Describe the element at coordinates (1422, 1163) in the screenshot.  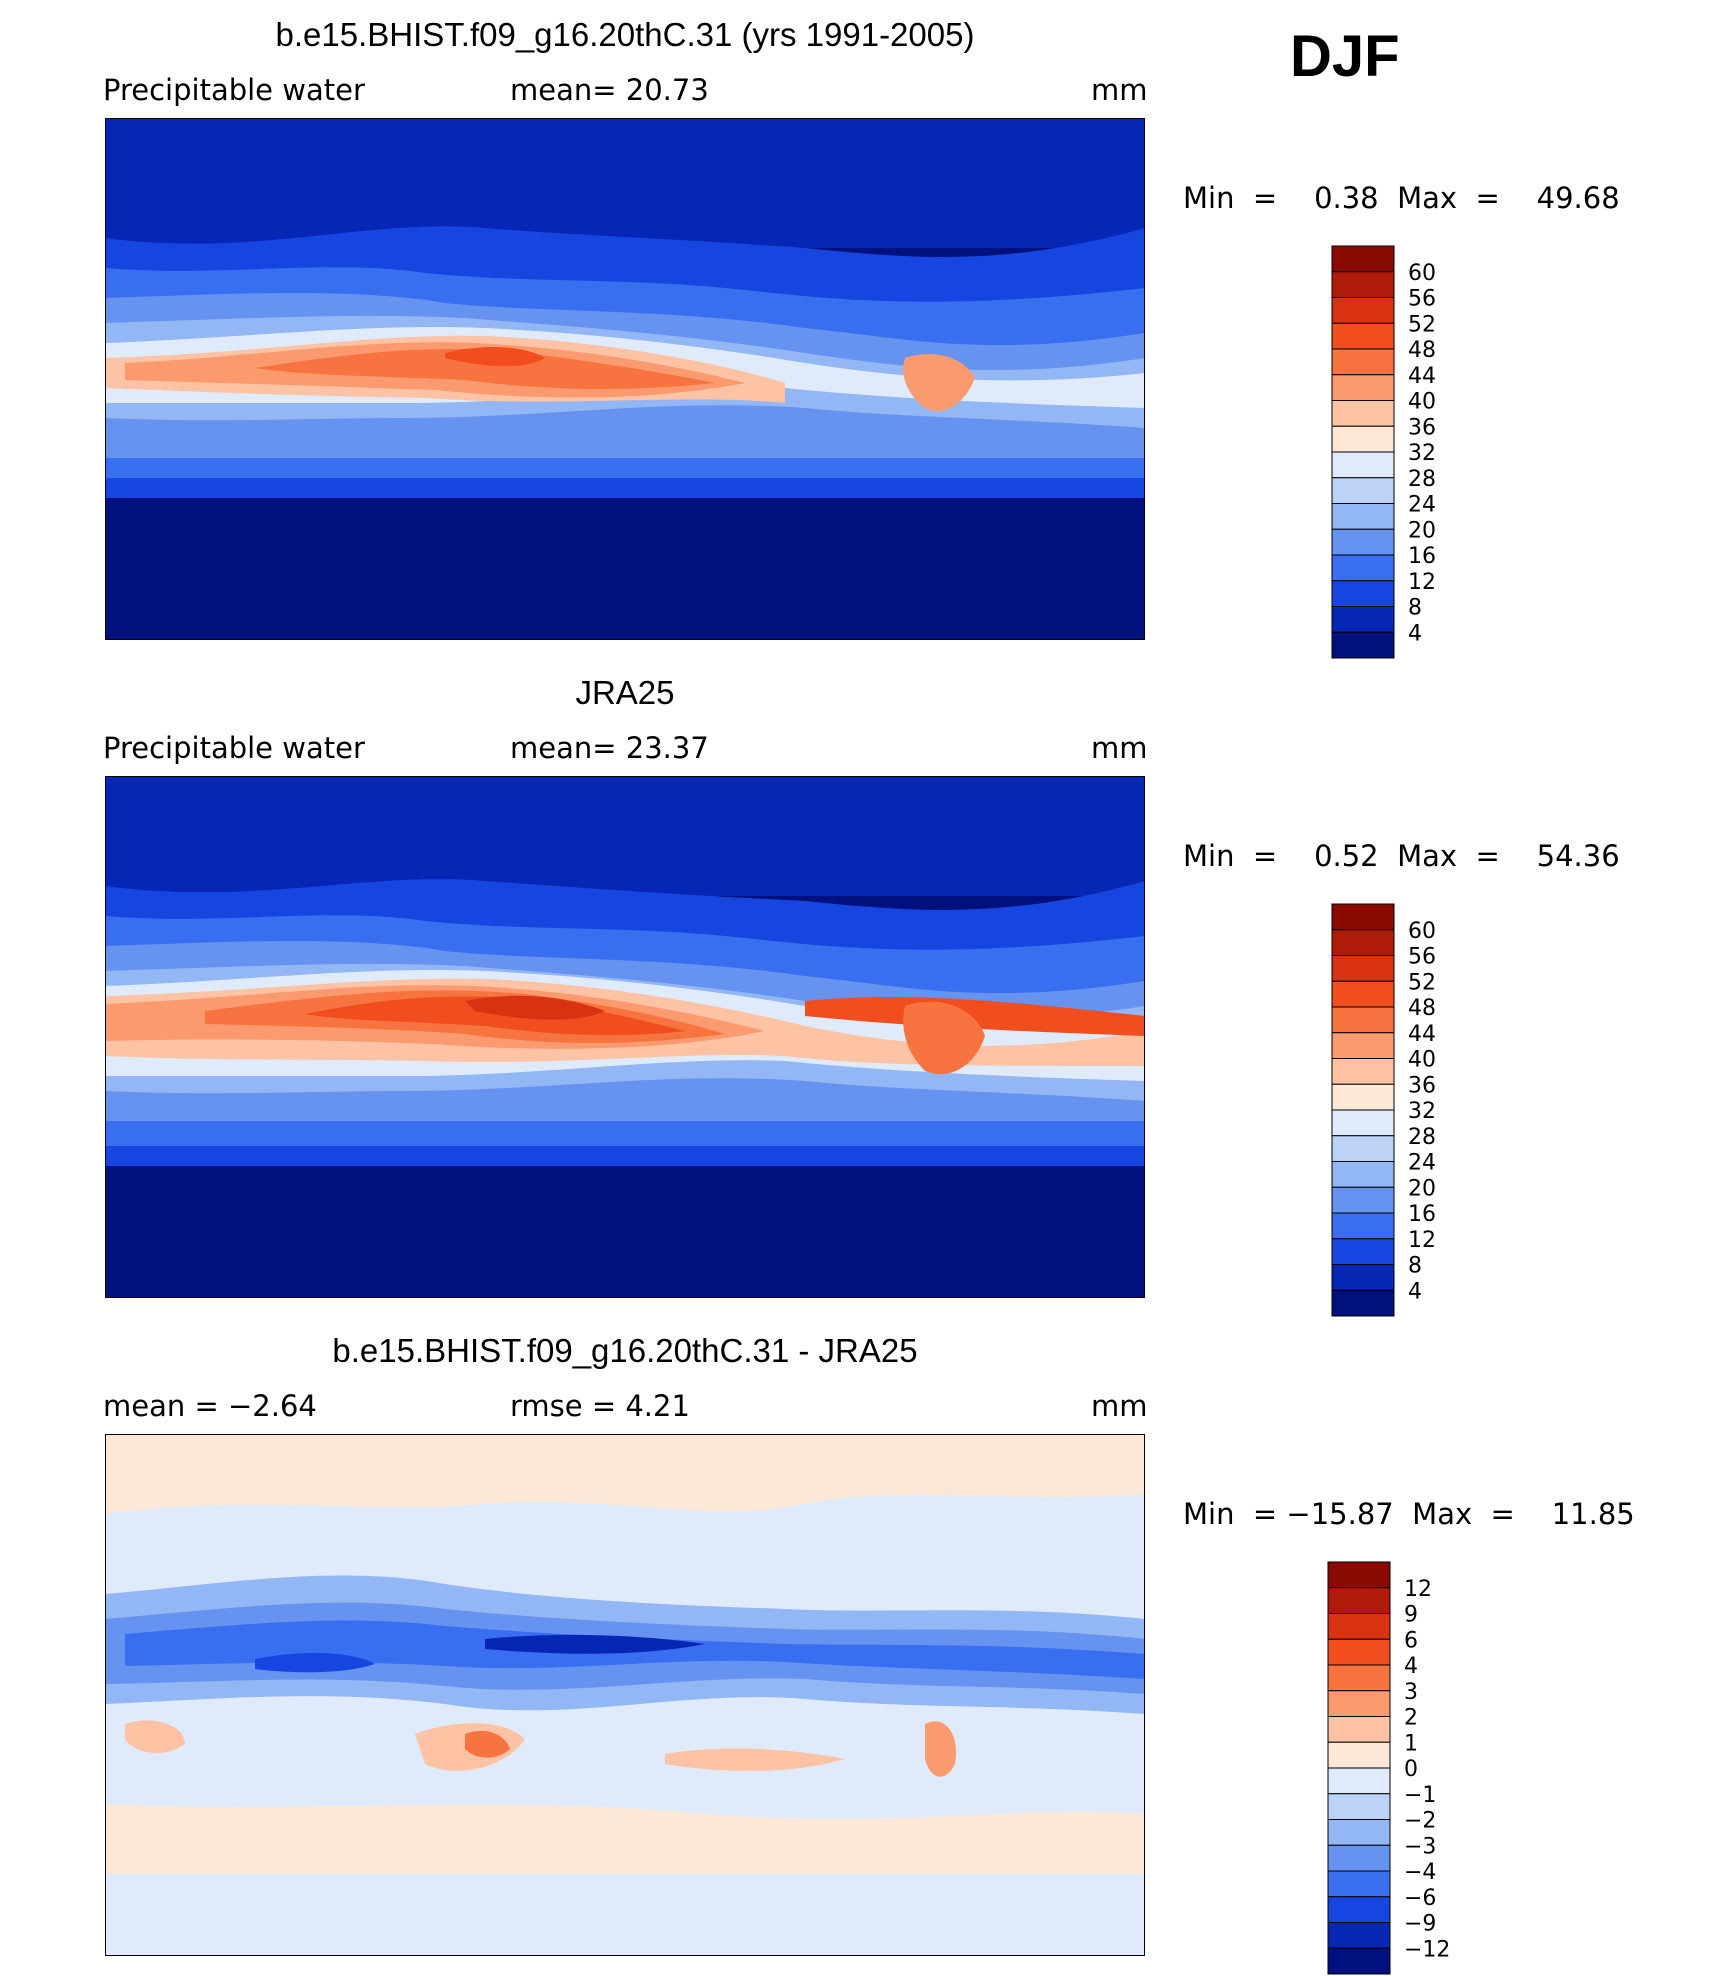
I see `colorbar-label: 24` at that location.